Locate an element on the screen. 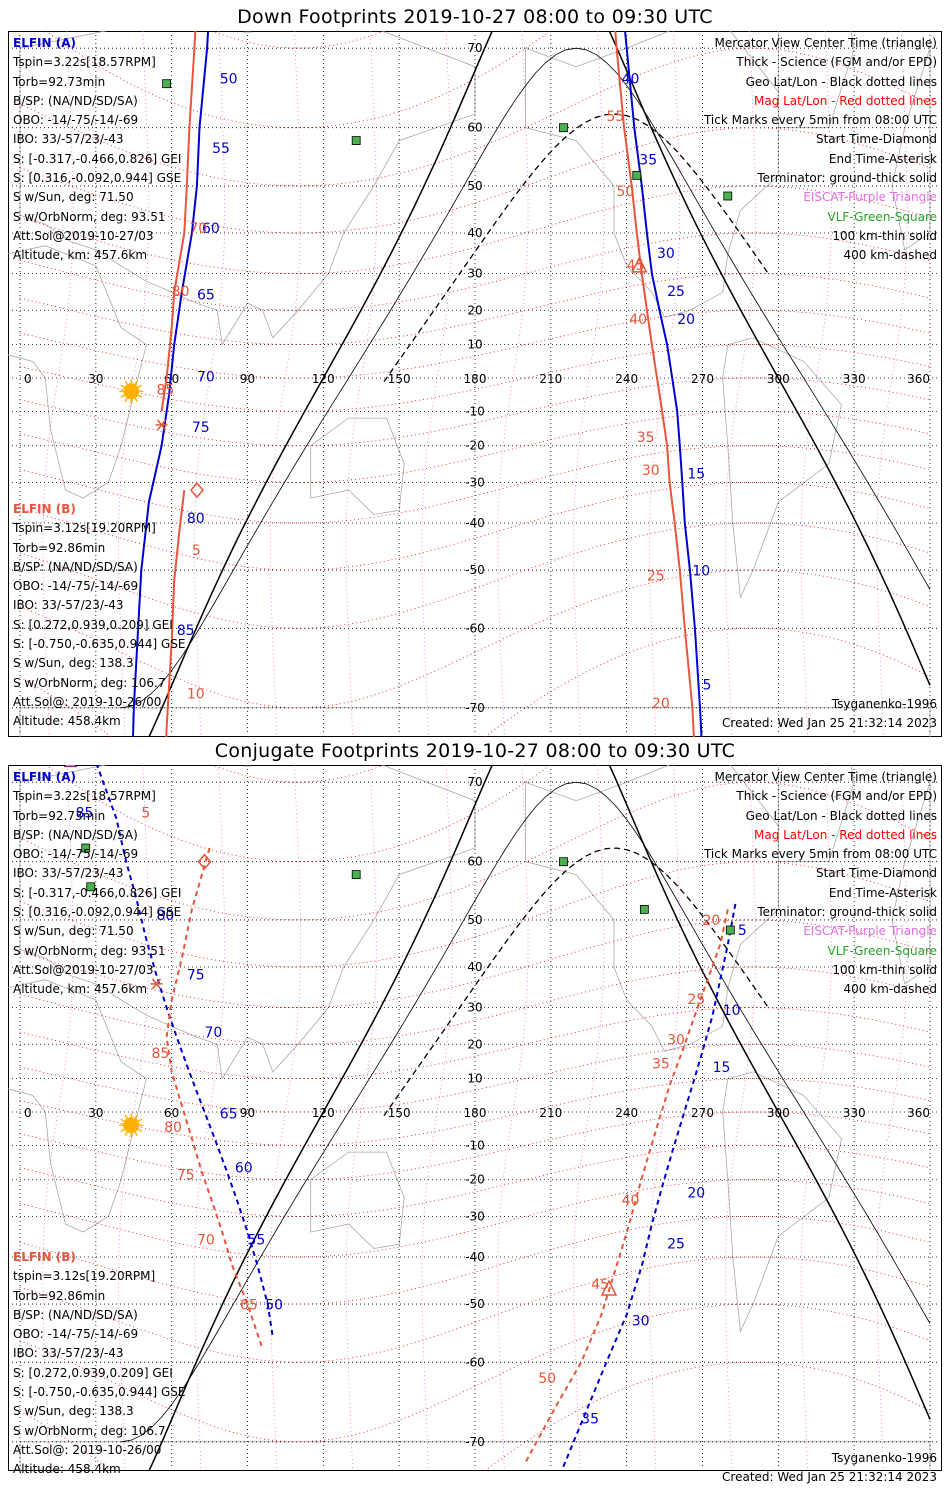 This screenshot has width=950, height=1500. orbit-tick-label: 85 is located at coordinates (160, 1054).